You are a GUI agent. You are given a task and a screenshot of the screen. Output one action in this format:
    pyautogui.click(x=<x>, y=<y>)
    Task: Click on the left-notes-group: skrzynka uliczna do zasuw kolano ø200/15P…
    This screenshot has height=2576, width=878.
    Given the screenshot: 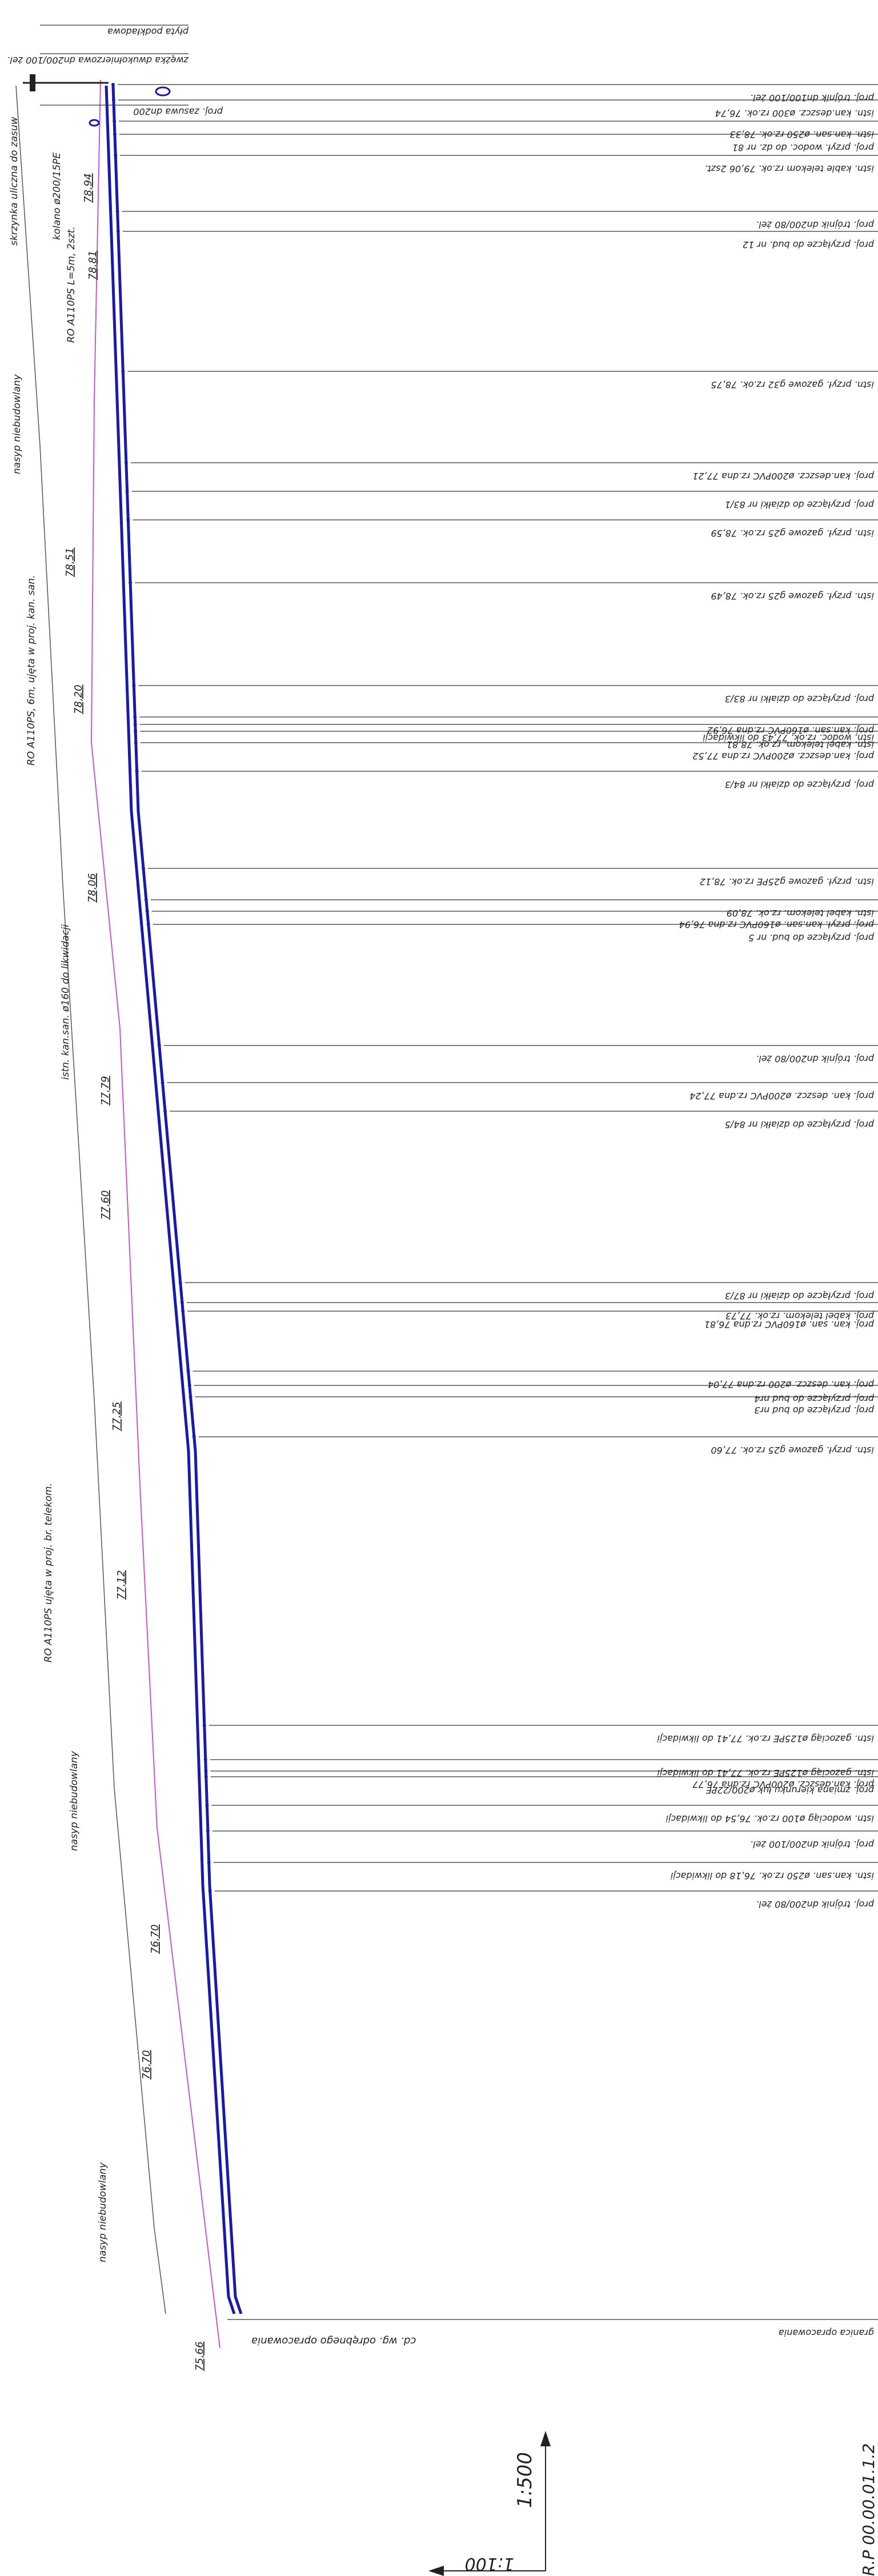 What is the action you would take?
    pyautogui.click(x=59, y=1189)
    